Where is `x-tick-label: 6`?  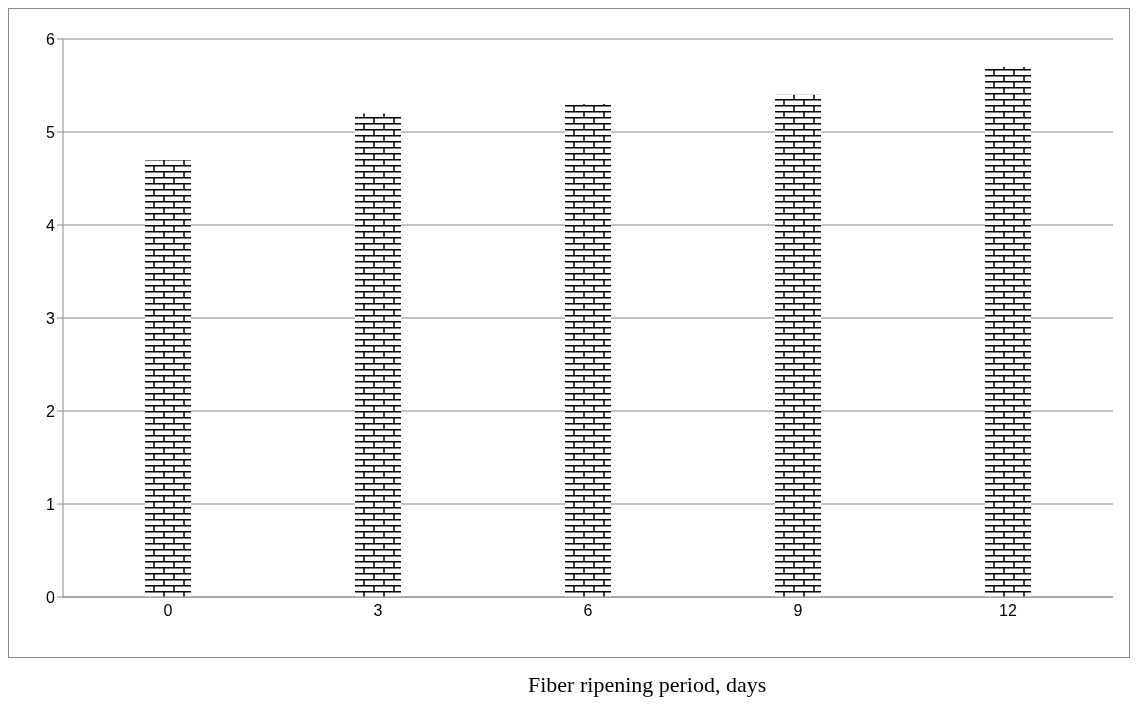
x-tick-label: 6 is located at coordinates (588, 611).